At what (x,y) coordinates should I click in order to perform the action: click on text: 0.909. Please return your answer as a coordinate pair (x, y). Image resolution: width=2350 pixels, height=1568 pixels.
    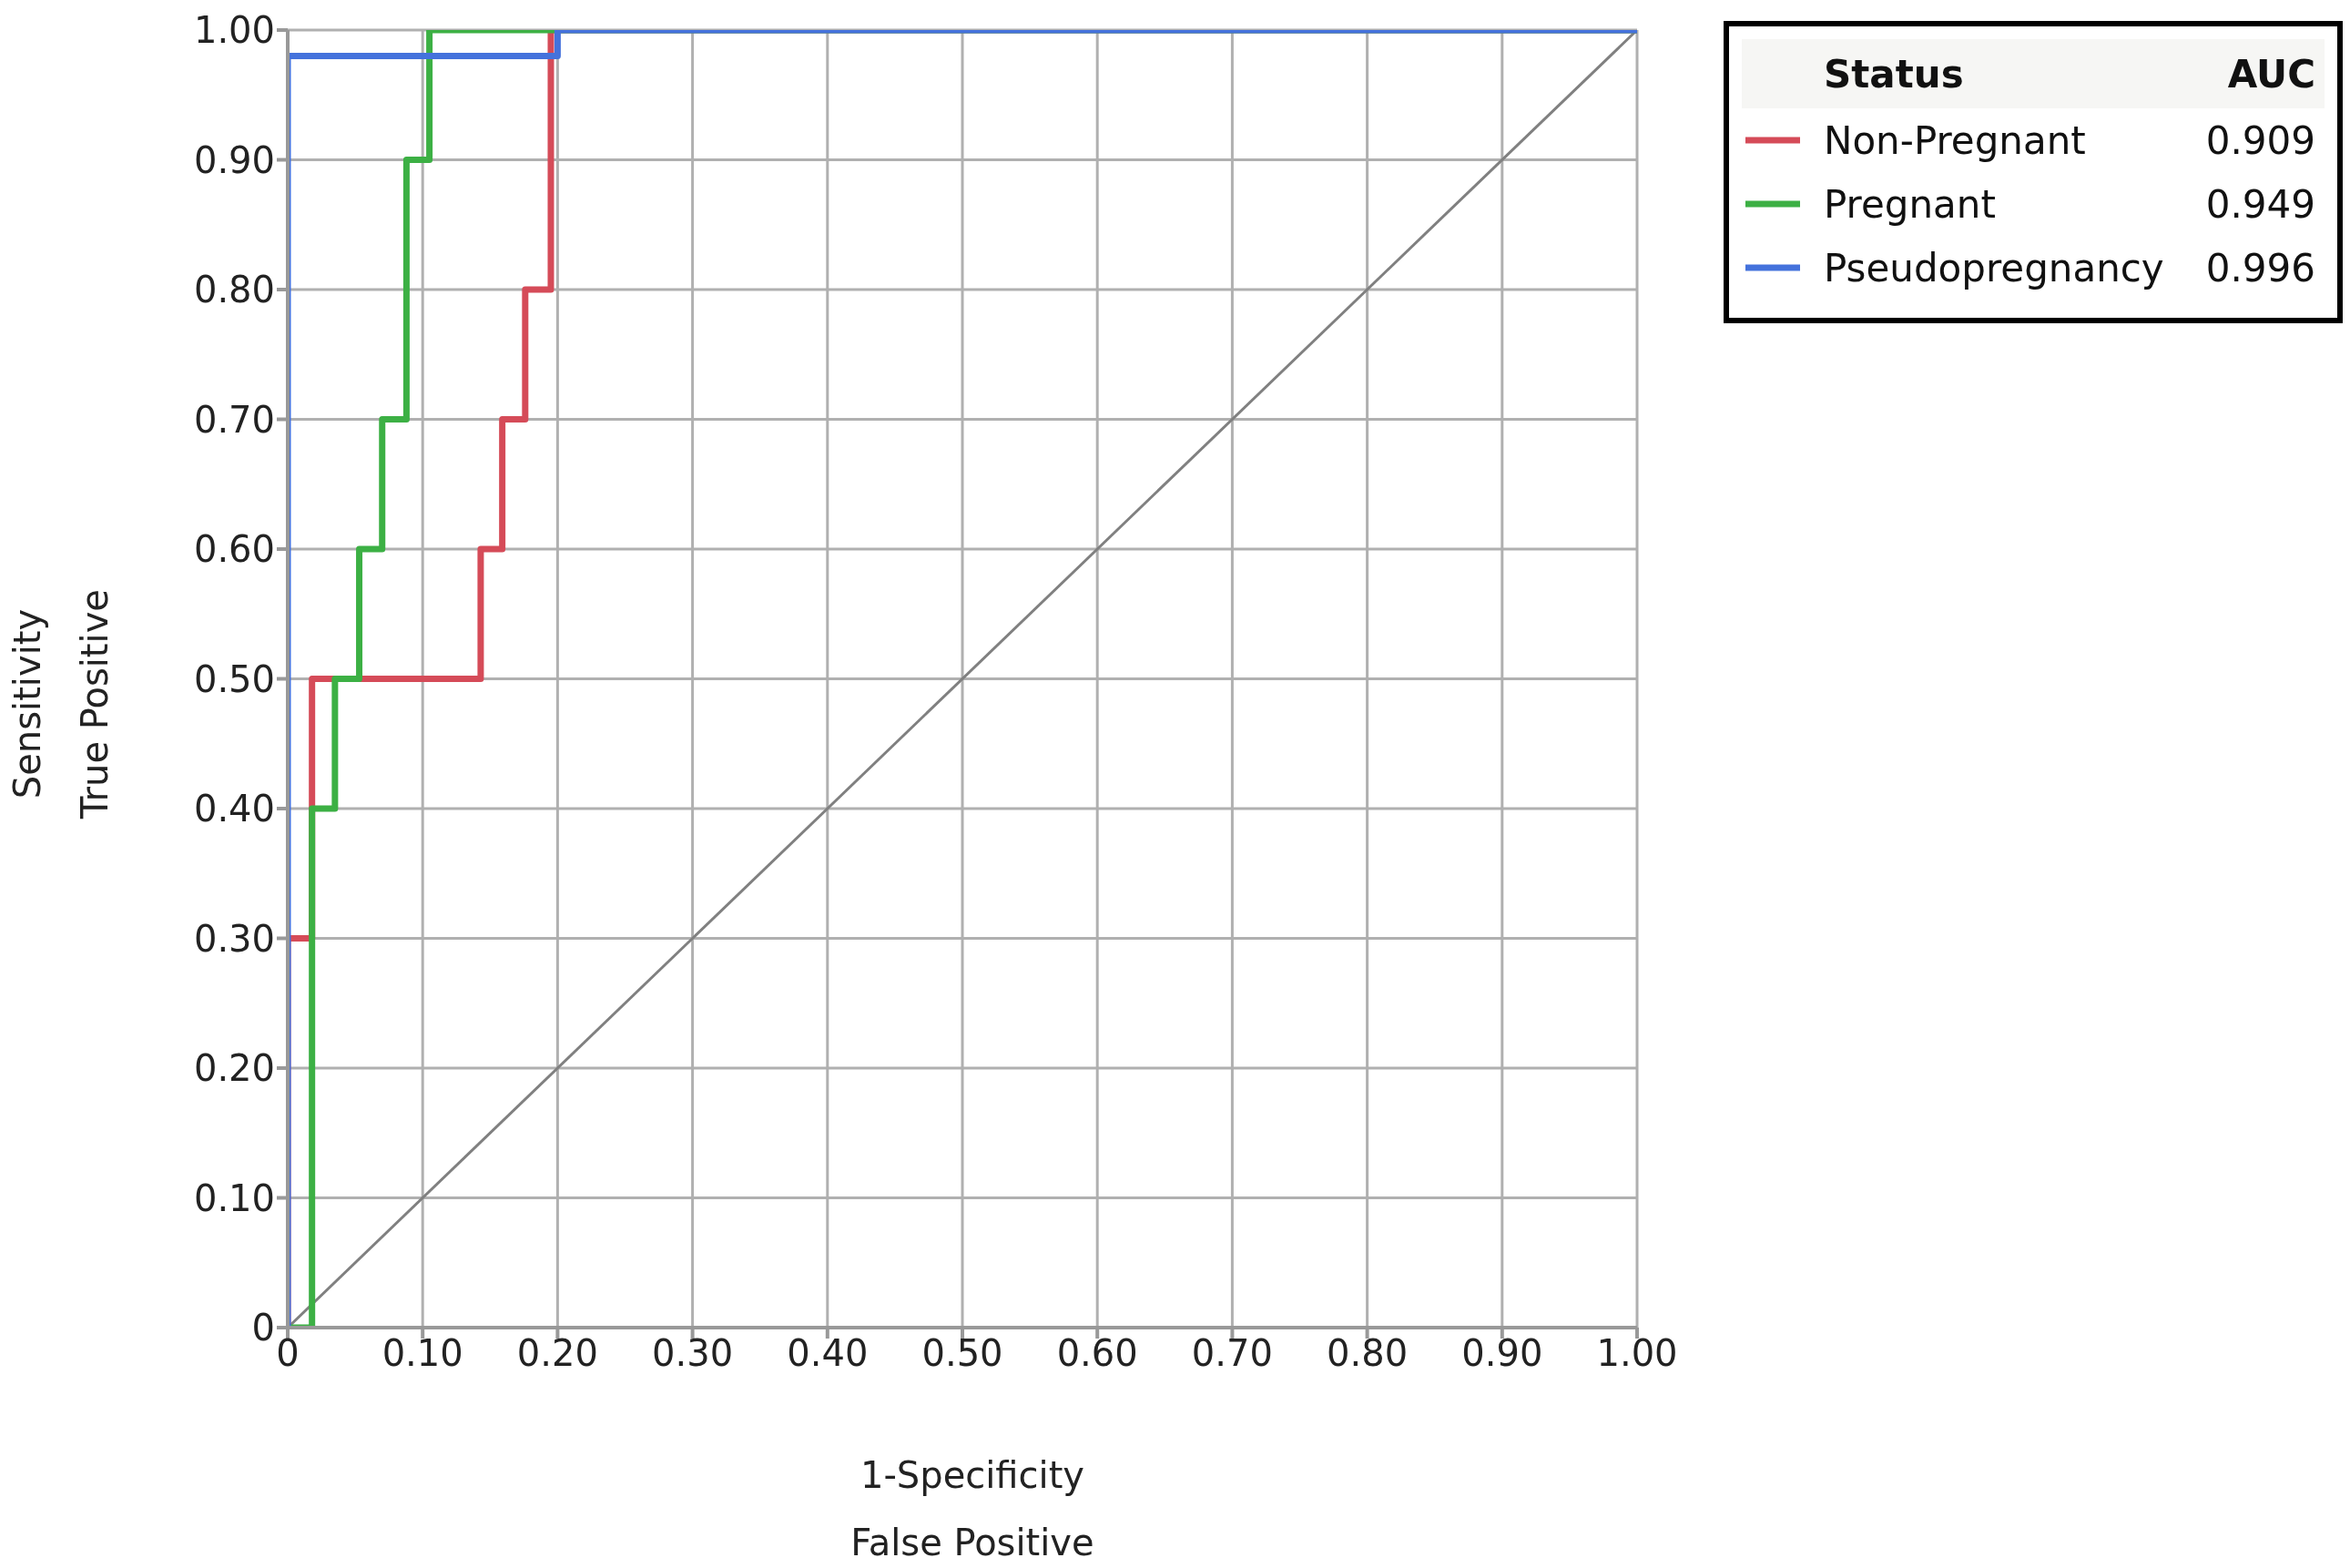
    Looking at the image, I should click on (2260, 140).